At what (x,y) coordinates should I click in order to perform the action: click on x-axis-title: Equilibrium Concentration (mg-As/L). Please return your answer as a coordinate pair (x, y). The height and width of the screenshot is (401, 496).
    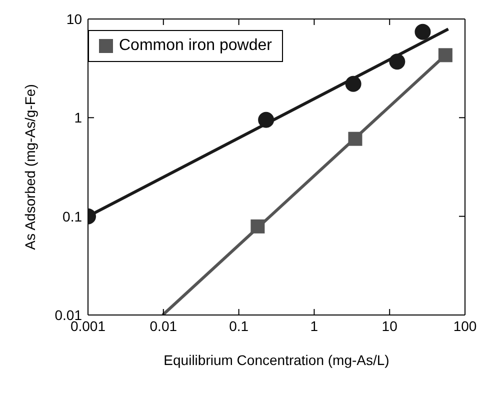
    Looking at the image, I should click on (277, 360).